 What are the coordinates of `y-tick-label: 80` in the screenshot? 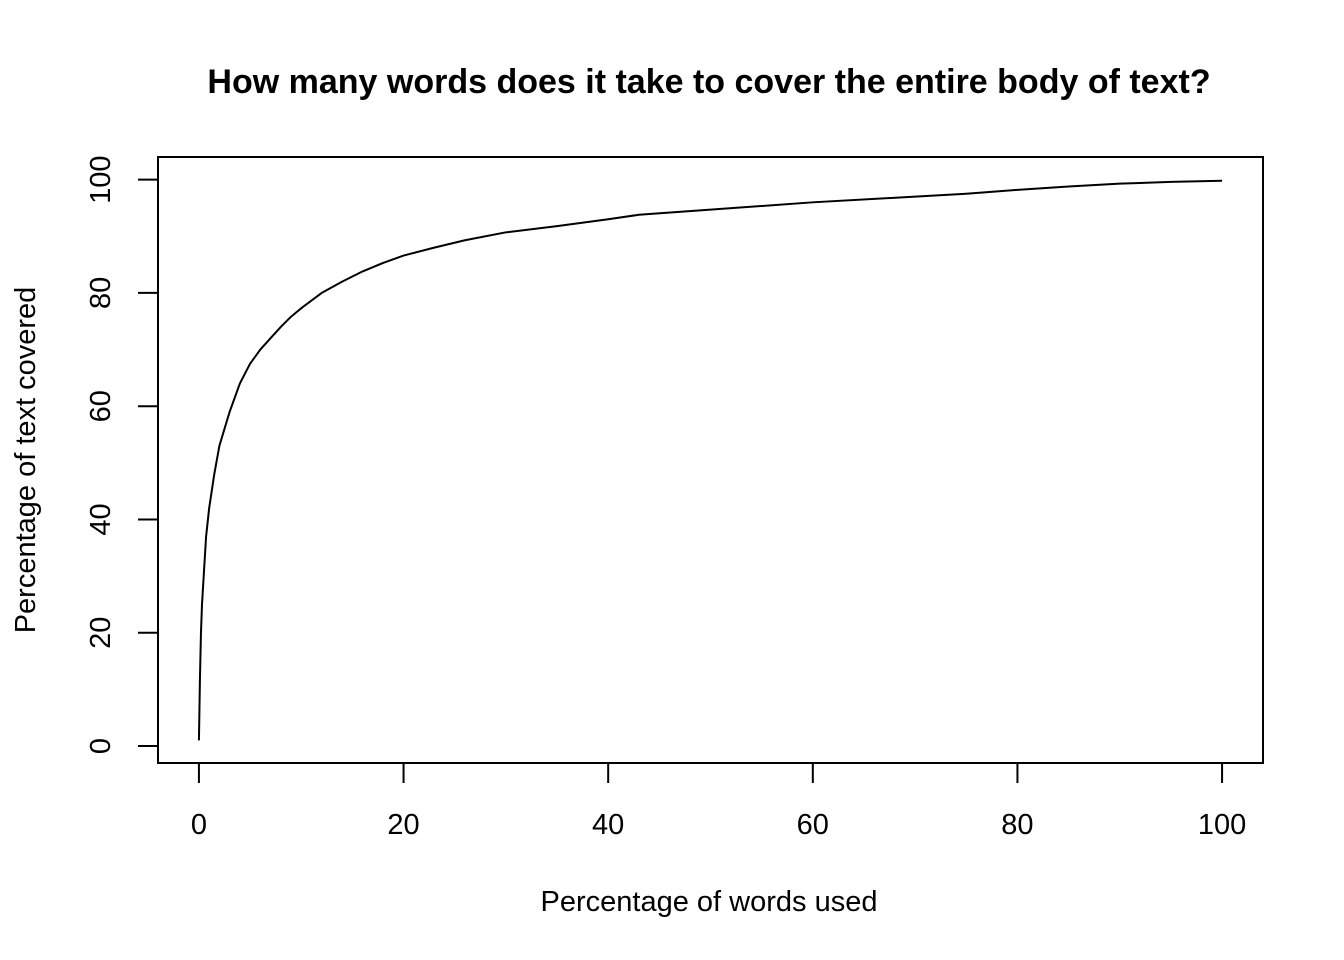 It's located at (101, 293).